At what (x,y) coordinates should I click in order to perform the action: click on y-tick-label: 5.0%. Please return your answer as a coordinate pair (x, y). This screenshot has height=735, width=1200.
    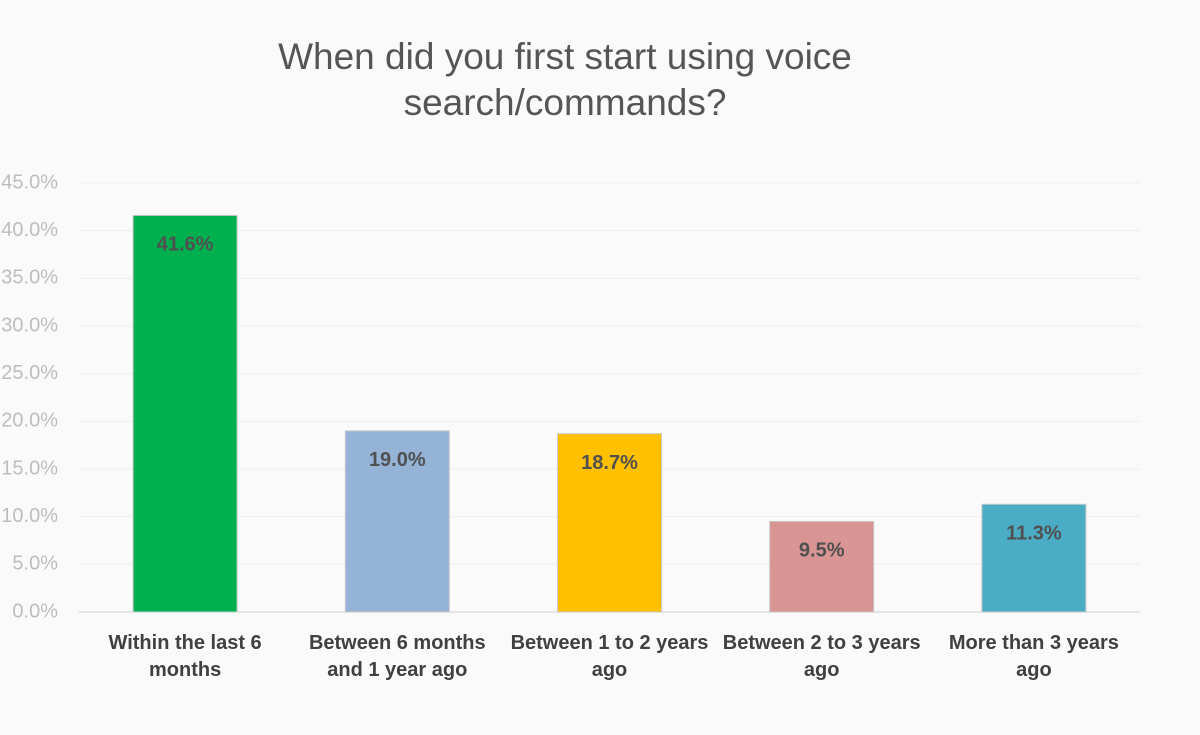
    Looking at the image, I should click on (35, 564).